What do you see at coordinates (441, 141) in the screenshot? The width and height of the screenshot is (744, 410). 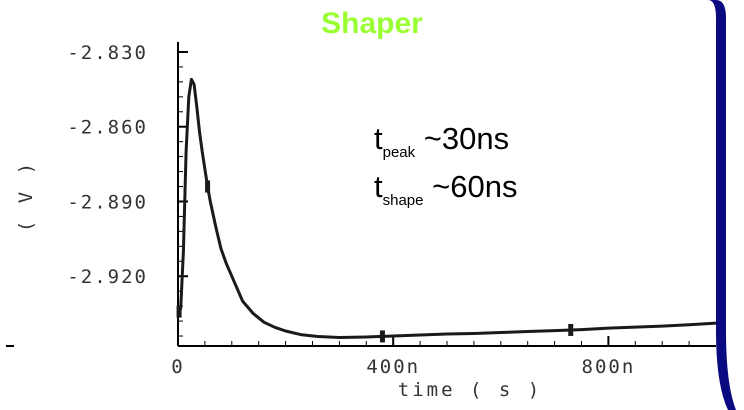 I see `annotation-text: tpeak ~30ns` at bounding box center [441, 141].